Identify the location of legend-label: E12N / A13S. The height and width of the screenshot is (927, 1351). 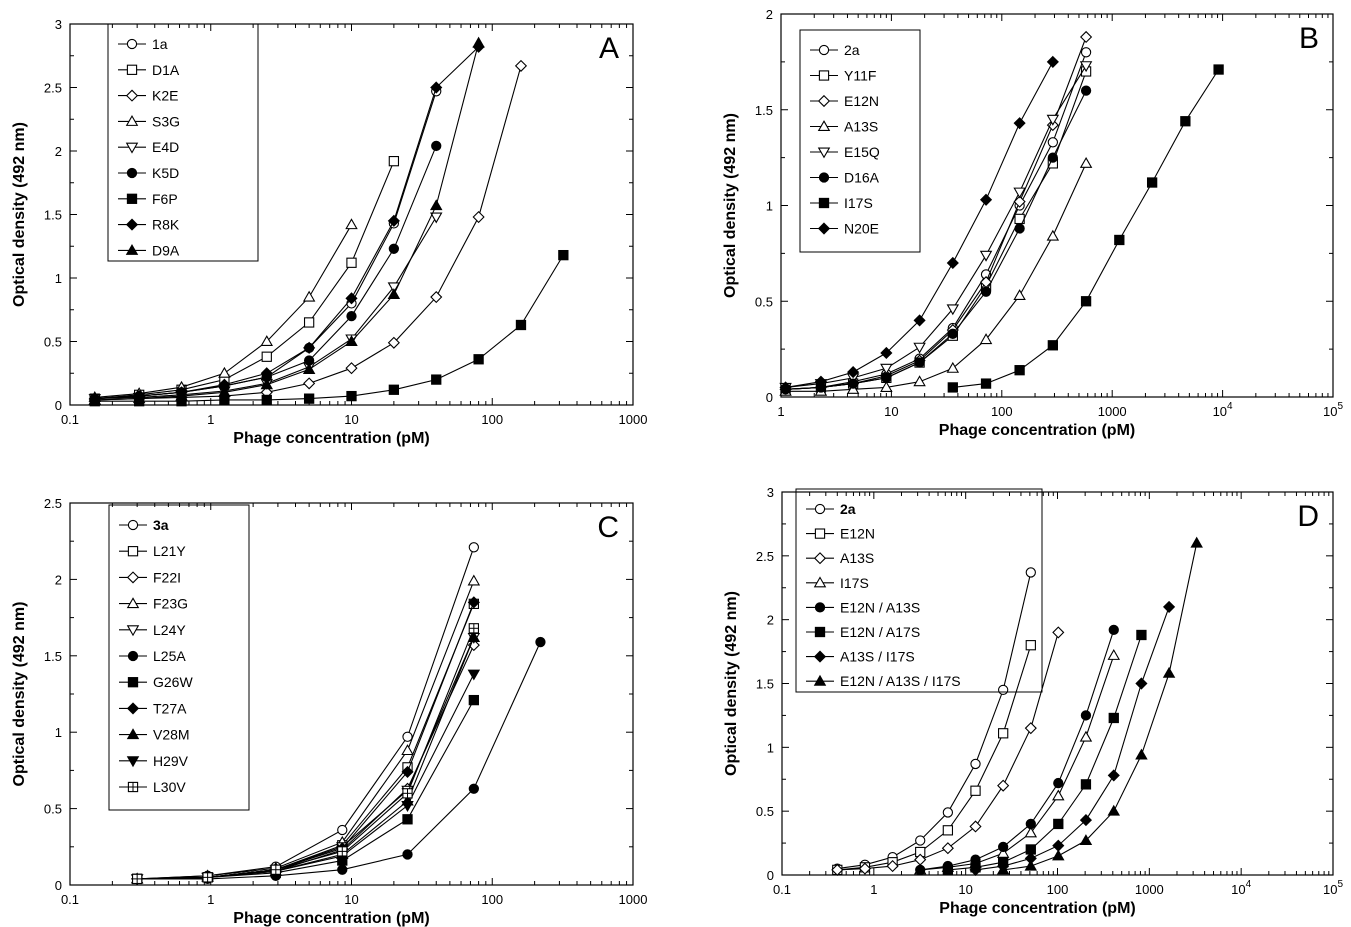
(880, 607).